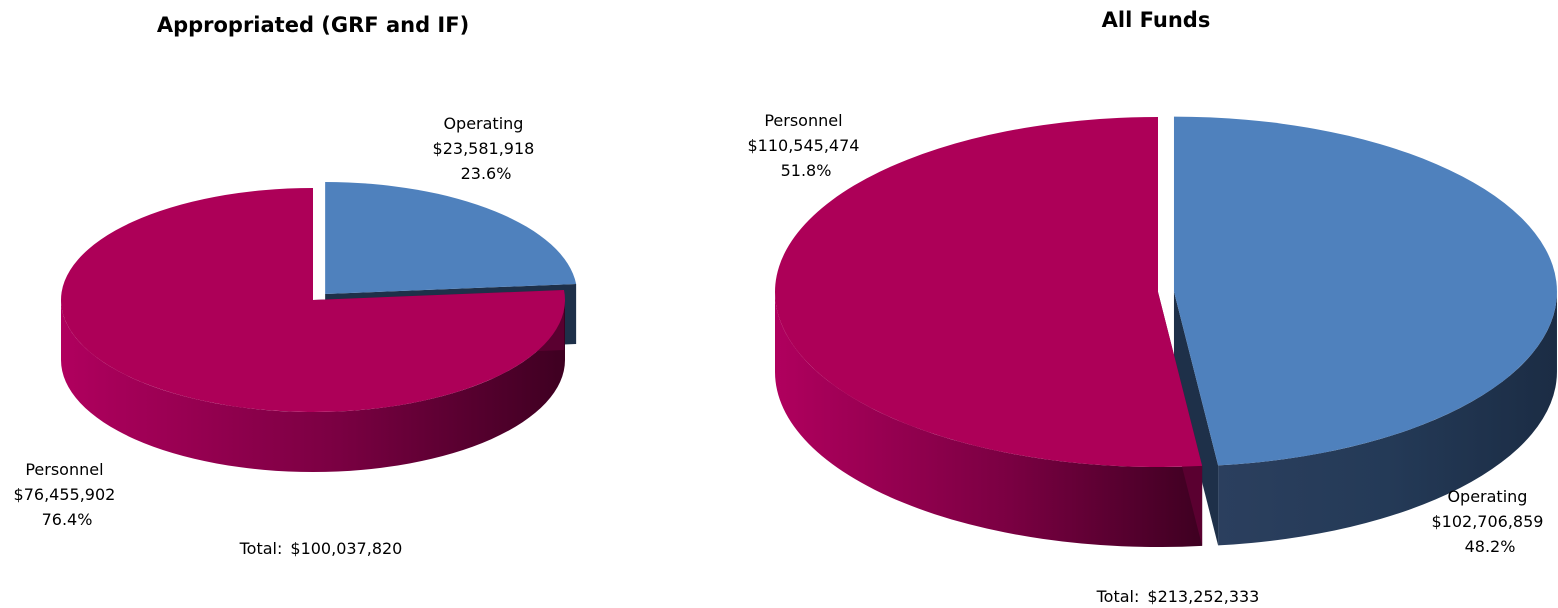 Image resolution: width=1558 pixels, height=608 pixels. Describe the element at coordinates (1487, 521) in the screenshot. I see `slice-value-operating-all-funds: $102,706,859` at that location.